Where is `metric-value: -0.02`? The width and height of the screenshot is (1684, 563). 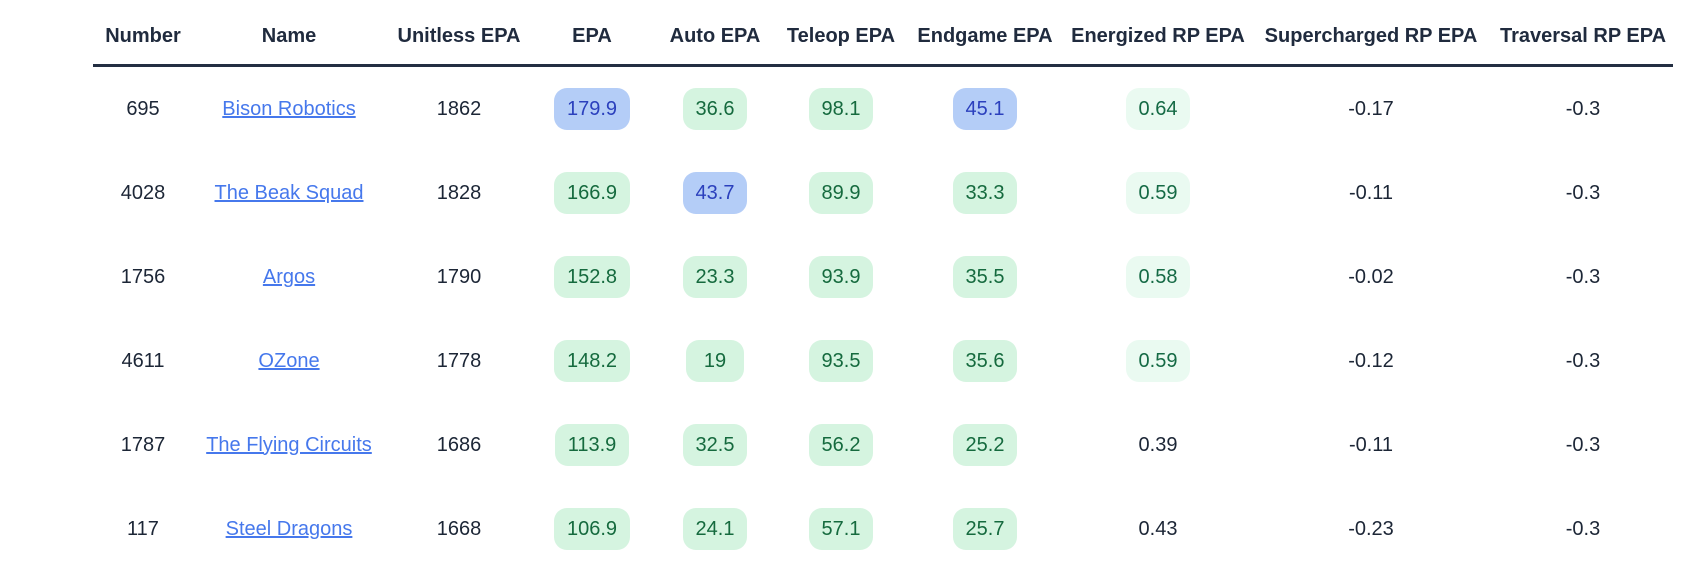
metric-value: -0.02 is located at coordinates (1371, 277).